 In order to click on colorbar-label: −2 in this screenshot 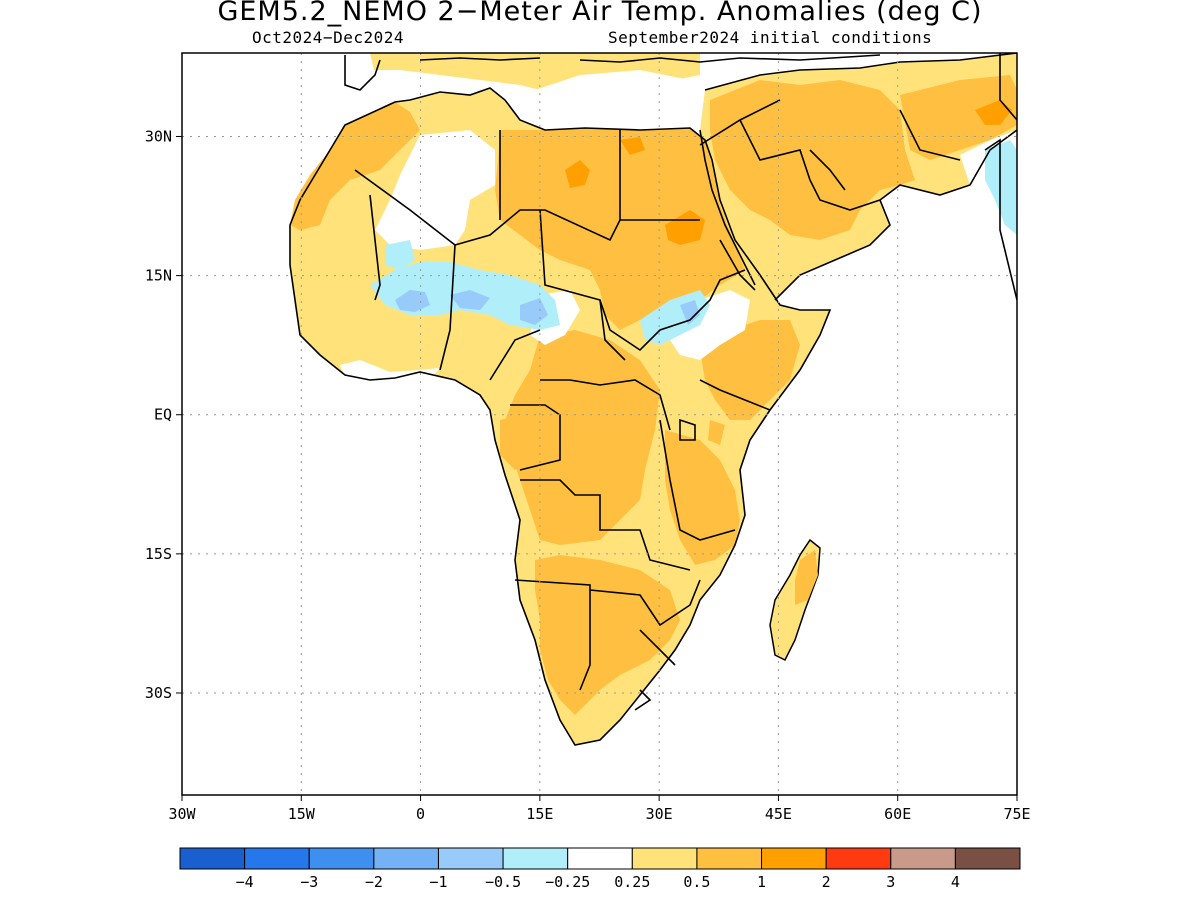, I will do `click(374, 882)`.